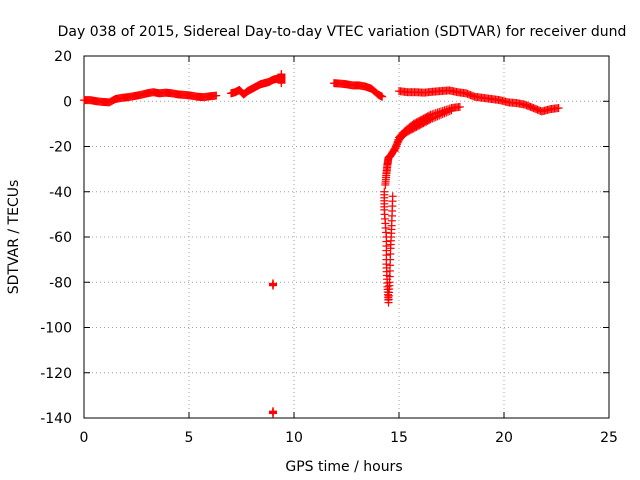  I want to click on x-tick-labels: 0 5 10 15 20 25, so click(349, 438).